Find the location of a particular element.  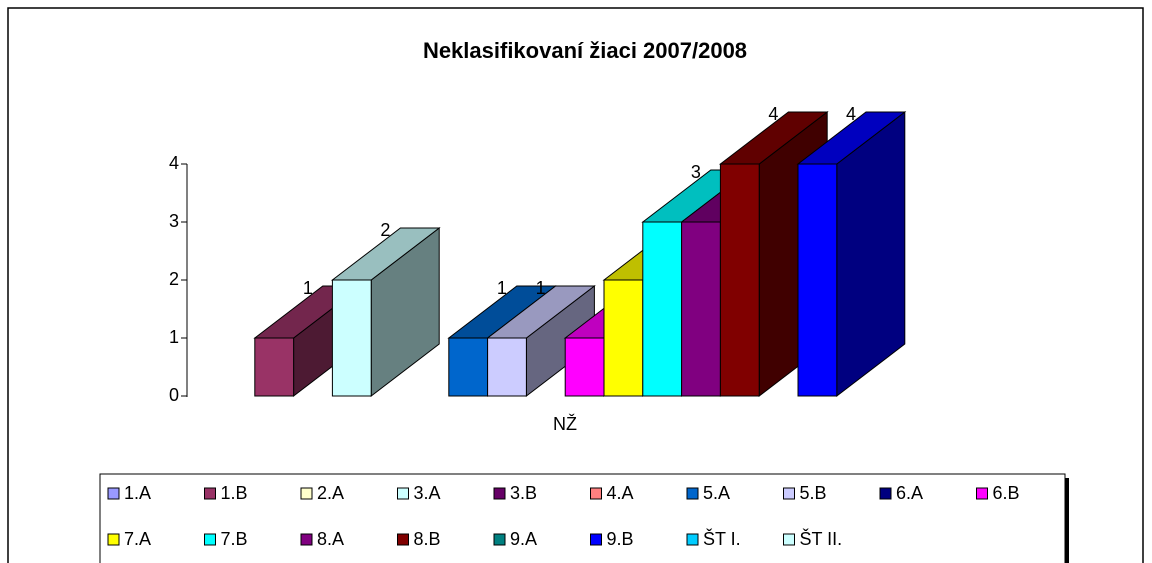

y-tick-label: 3 is located at coordinates (174, 221).